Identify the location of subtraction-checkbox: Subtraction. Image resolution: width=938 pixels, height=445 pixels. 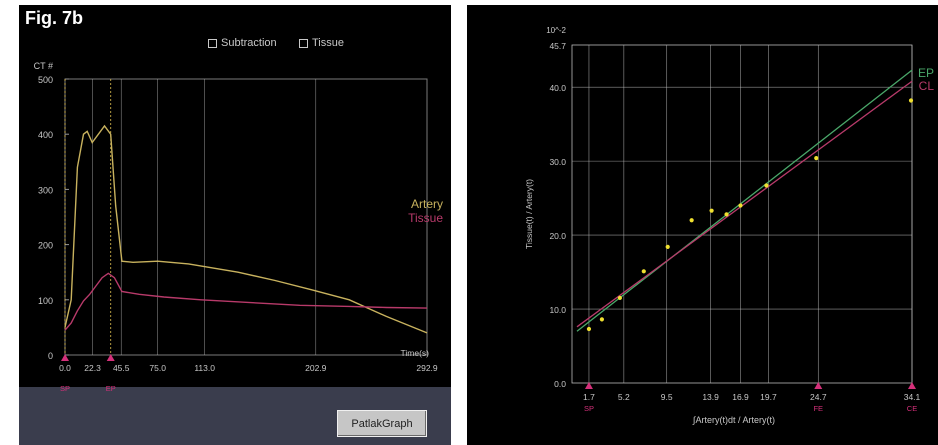
(242, 43).